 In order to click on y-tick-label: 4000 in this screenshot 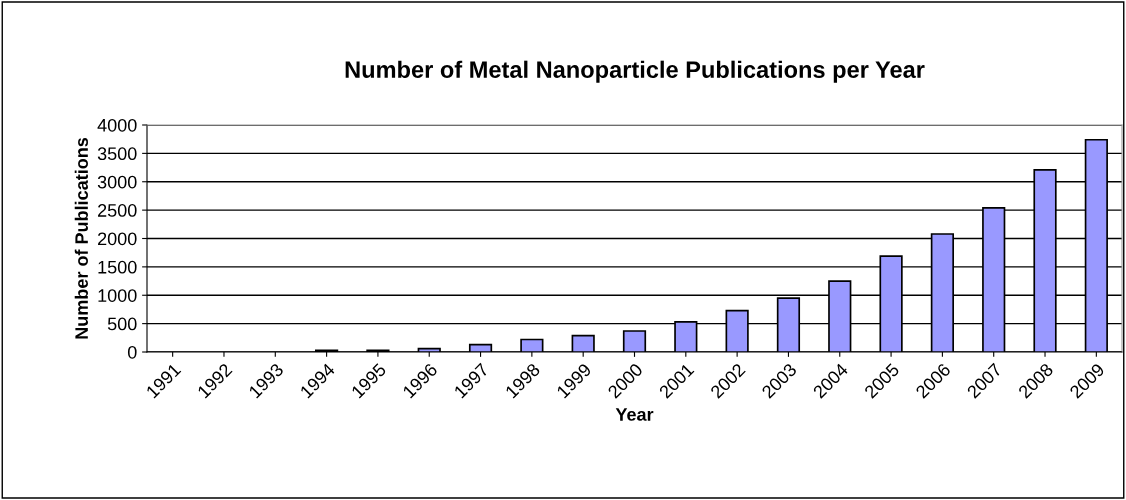, I will do `click(117, 125)`.